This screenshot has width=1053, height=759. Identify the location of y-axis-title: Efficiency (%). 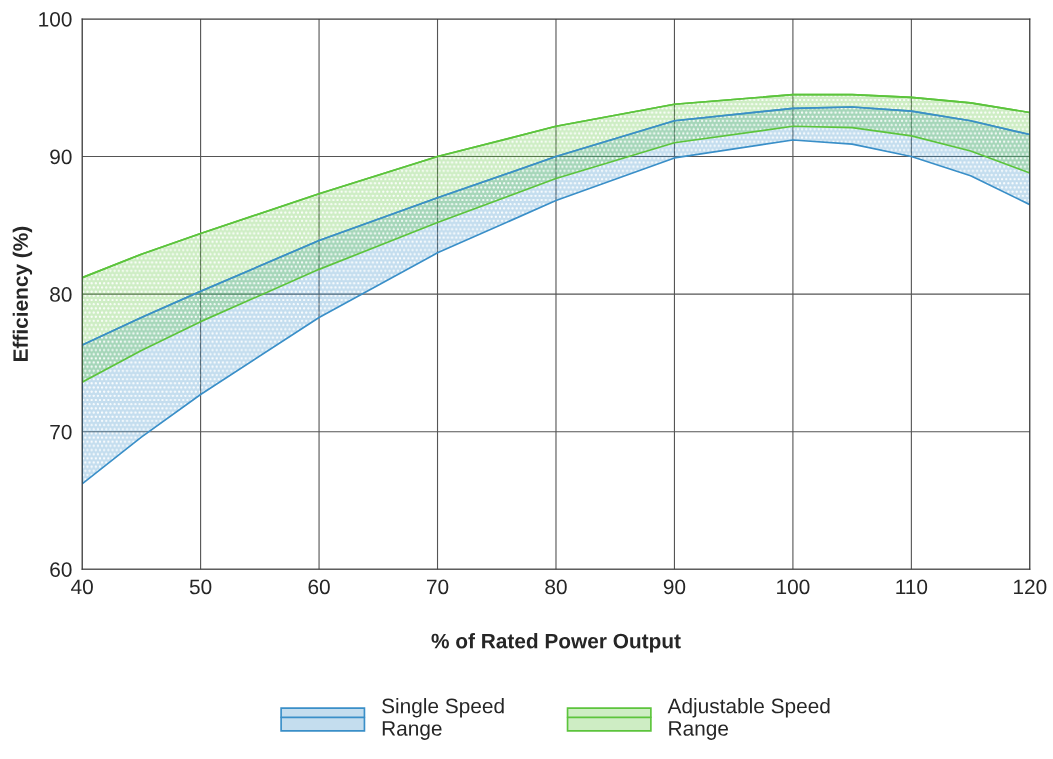
(22, 294).